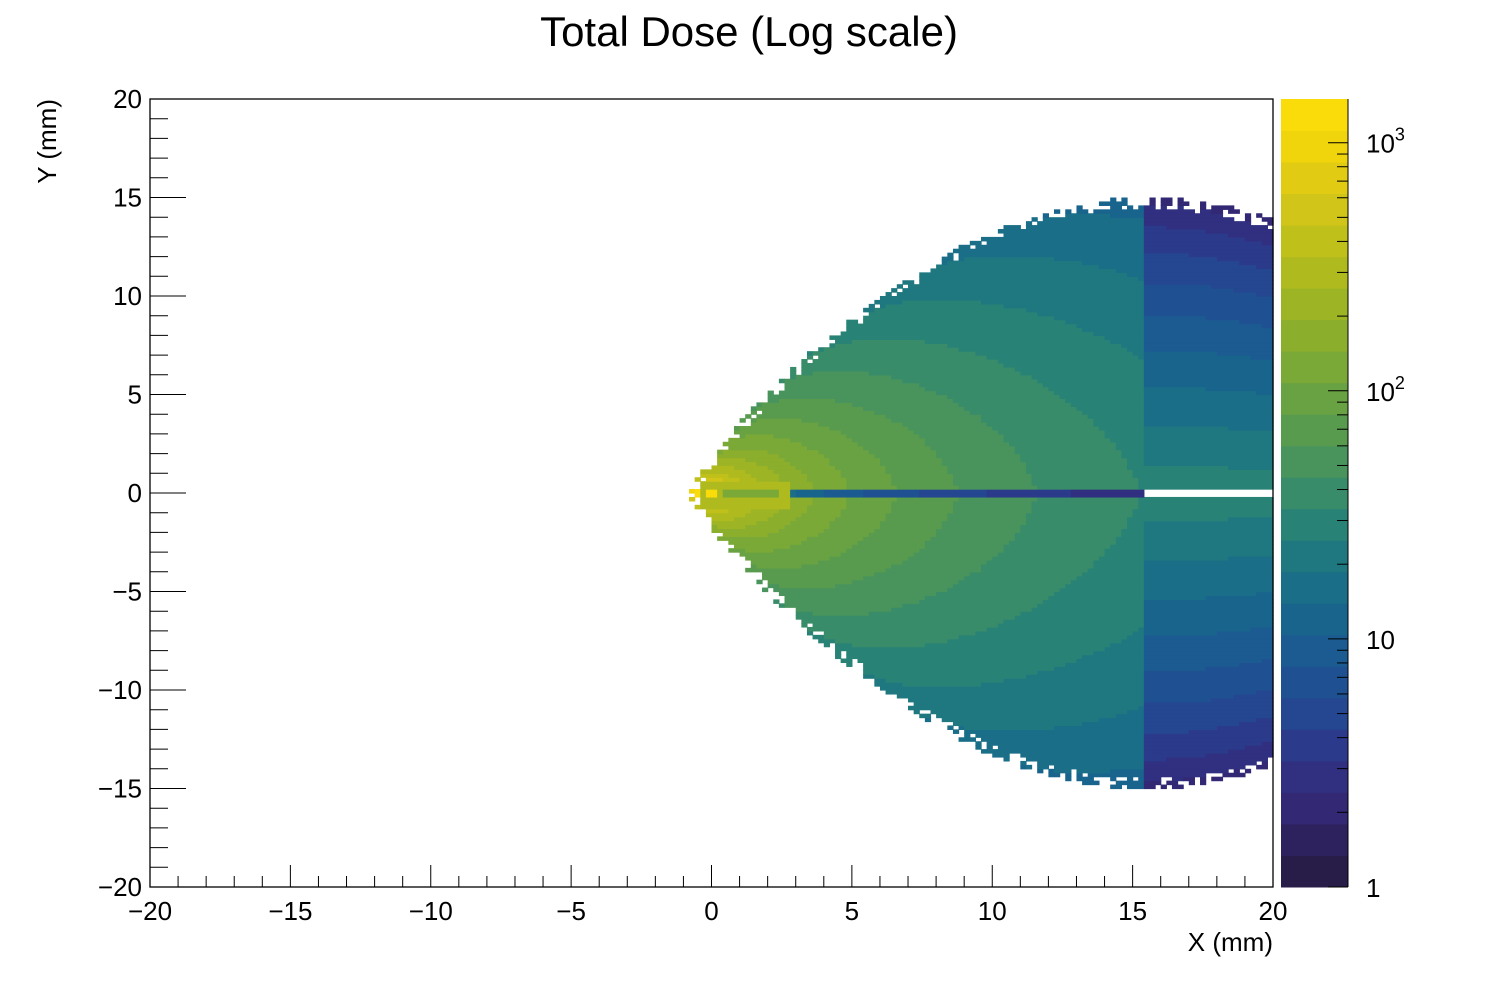 Image resolution: width=1498 pixels, height=986 pixels. I want to click on x-tick-label: −5, so click(571, 911).